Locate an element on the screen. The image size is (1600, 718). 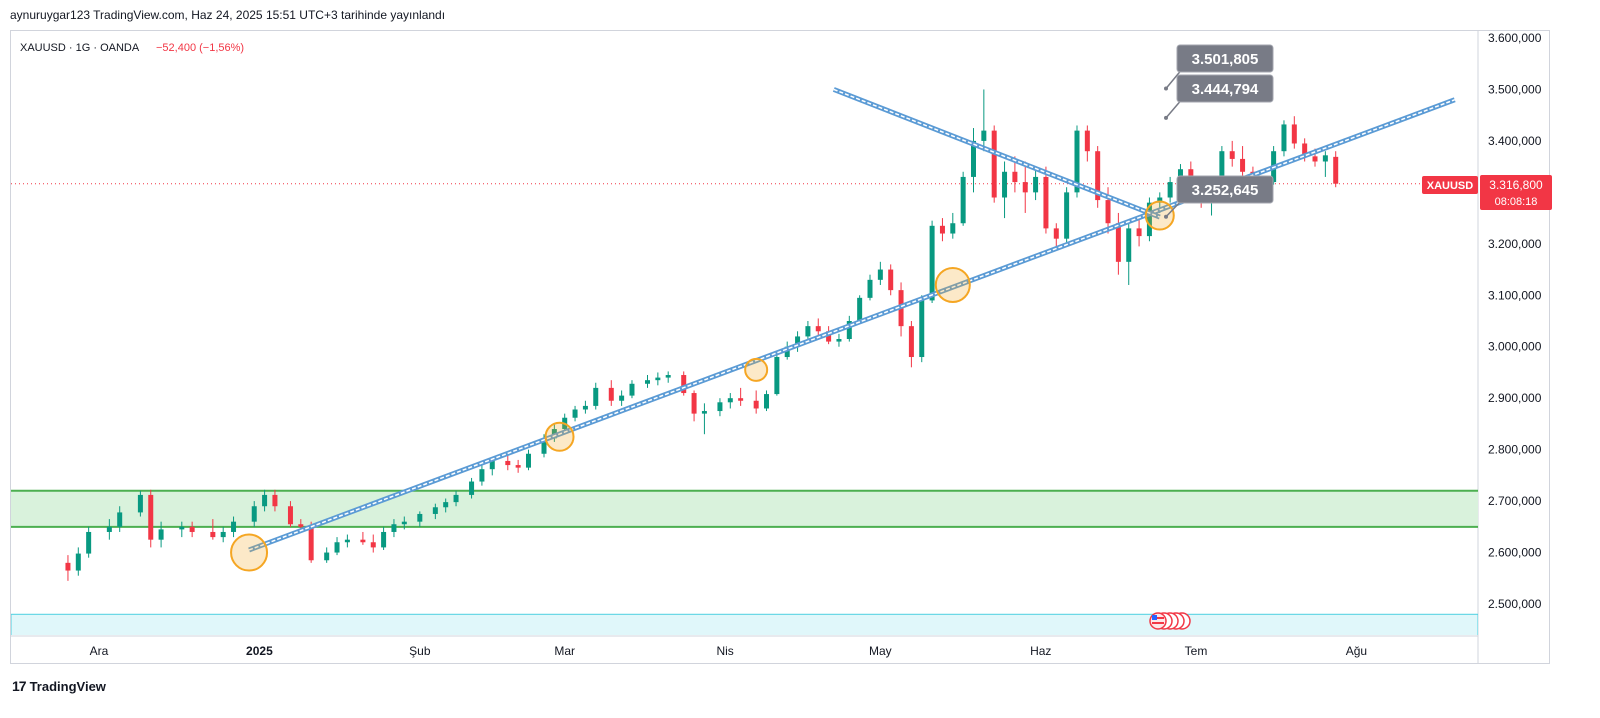
callouts-layer: 3.501,805 3.444,794 3.252,645 is located at coordinates (1219, 131).